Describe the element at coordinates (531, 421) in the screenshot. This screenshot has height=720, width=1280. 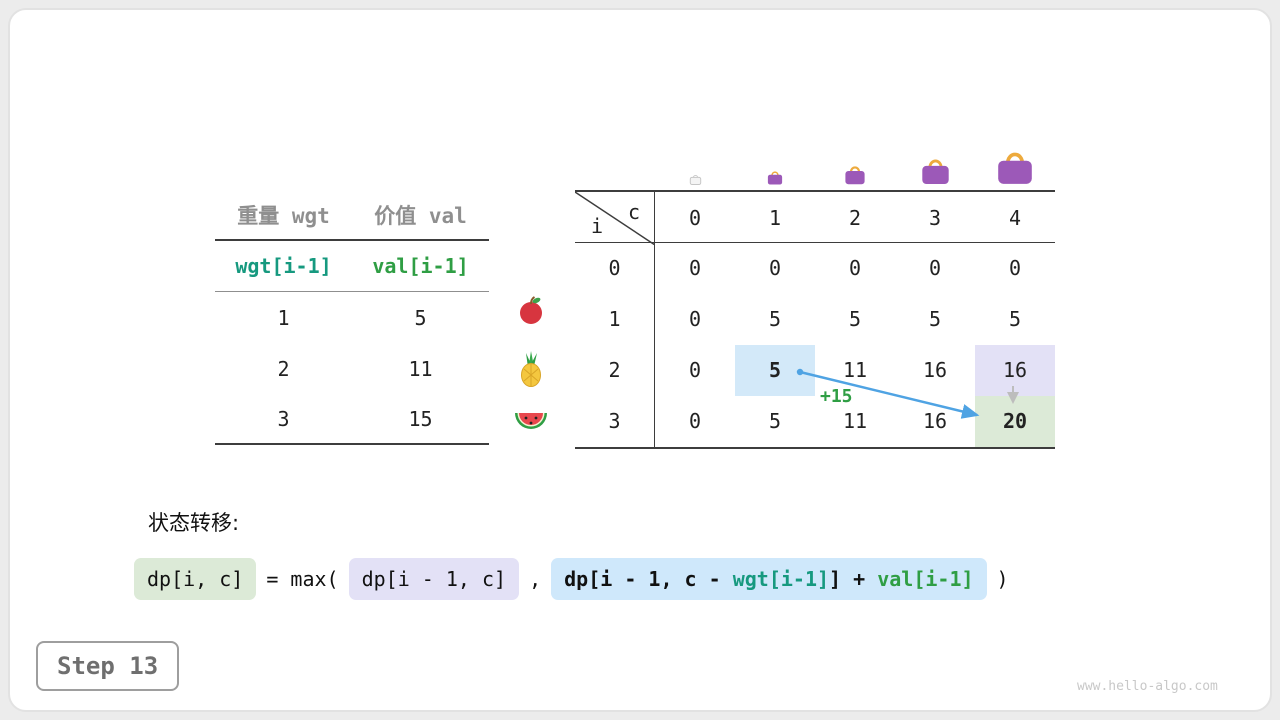
I see `watermelon-icon` at that location.